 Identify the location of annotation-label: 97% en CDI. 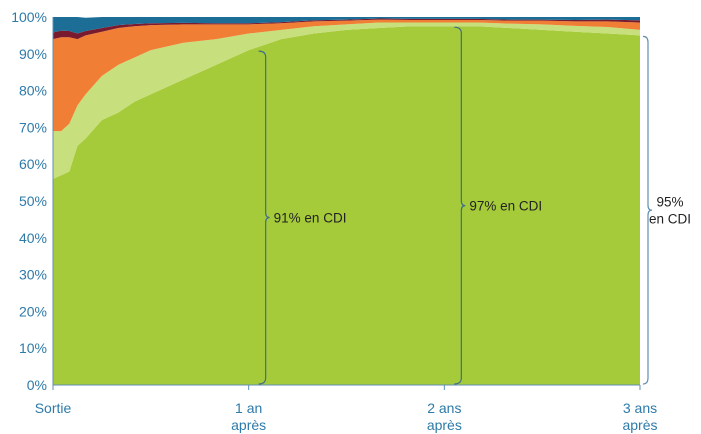
(505, 206).